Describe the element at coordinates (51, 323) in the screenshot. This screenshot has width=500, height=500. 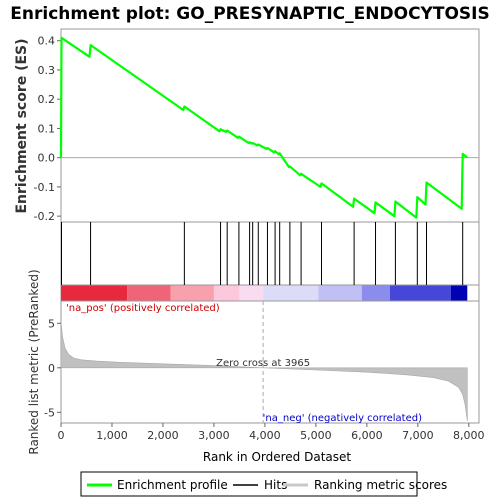
I see `metric-tick-label: 5` at that location.